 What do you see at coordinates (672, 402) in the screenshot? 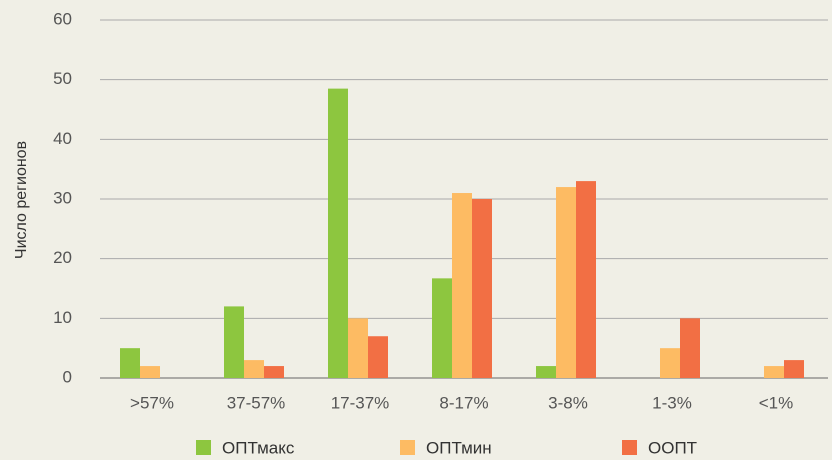
I see `x-tick-label: 1-3%` at bounding box center [672, 402].